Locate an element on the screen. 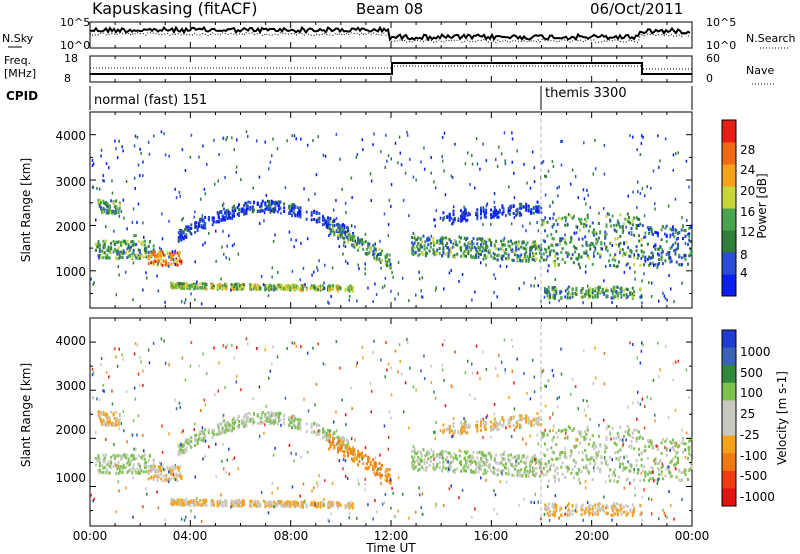  power-colorbar-frame is located at coordinates (729, 208).